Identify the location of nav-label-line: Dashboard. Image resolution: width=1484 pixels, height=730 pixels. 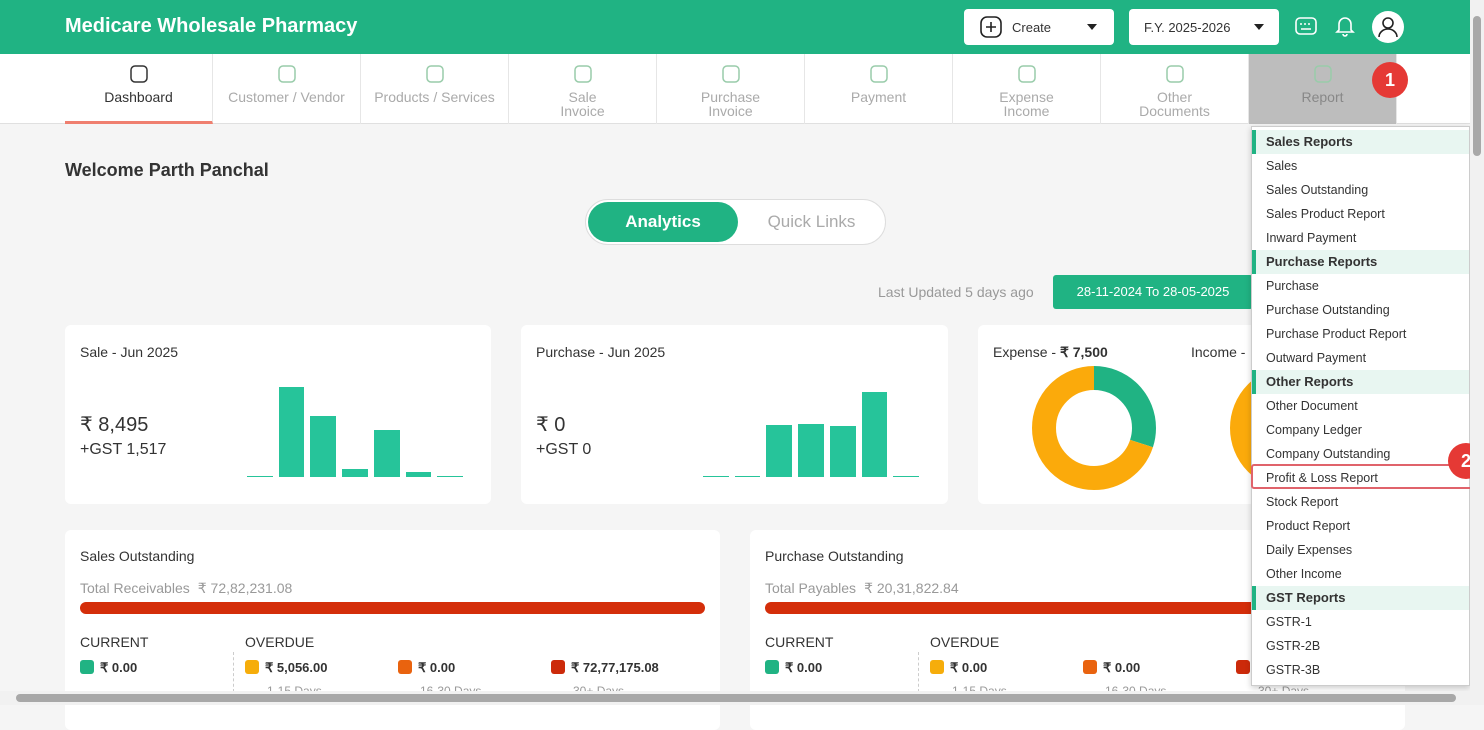
(138, 97).